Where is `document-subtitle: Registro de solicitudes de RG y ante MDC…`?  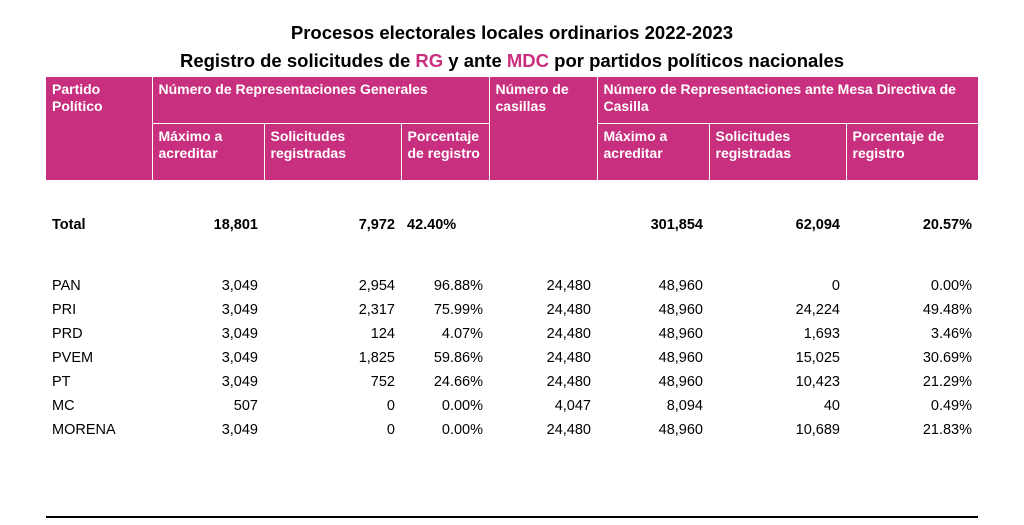 document-subtitle: Registro de solicitudes de RG y ante MDC… is located at coordinates (512, 61).